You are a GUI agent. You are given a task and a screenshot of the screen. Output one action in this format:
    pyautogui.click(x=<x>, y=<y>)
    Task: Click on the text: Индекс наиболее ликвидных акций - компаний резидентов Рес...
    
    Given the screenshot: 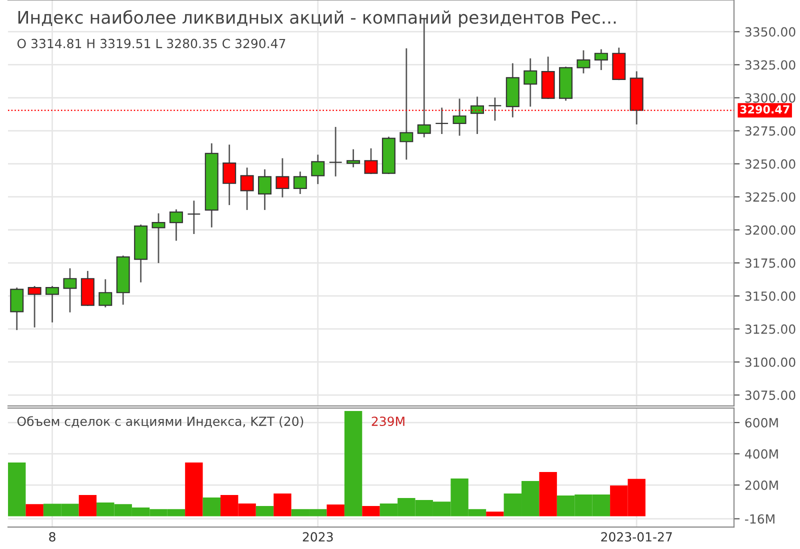 What is the action you would take?
    pyautogui.click(x=317, y=19)
    